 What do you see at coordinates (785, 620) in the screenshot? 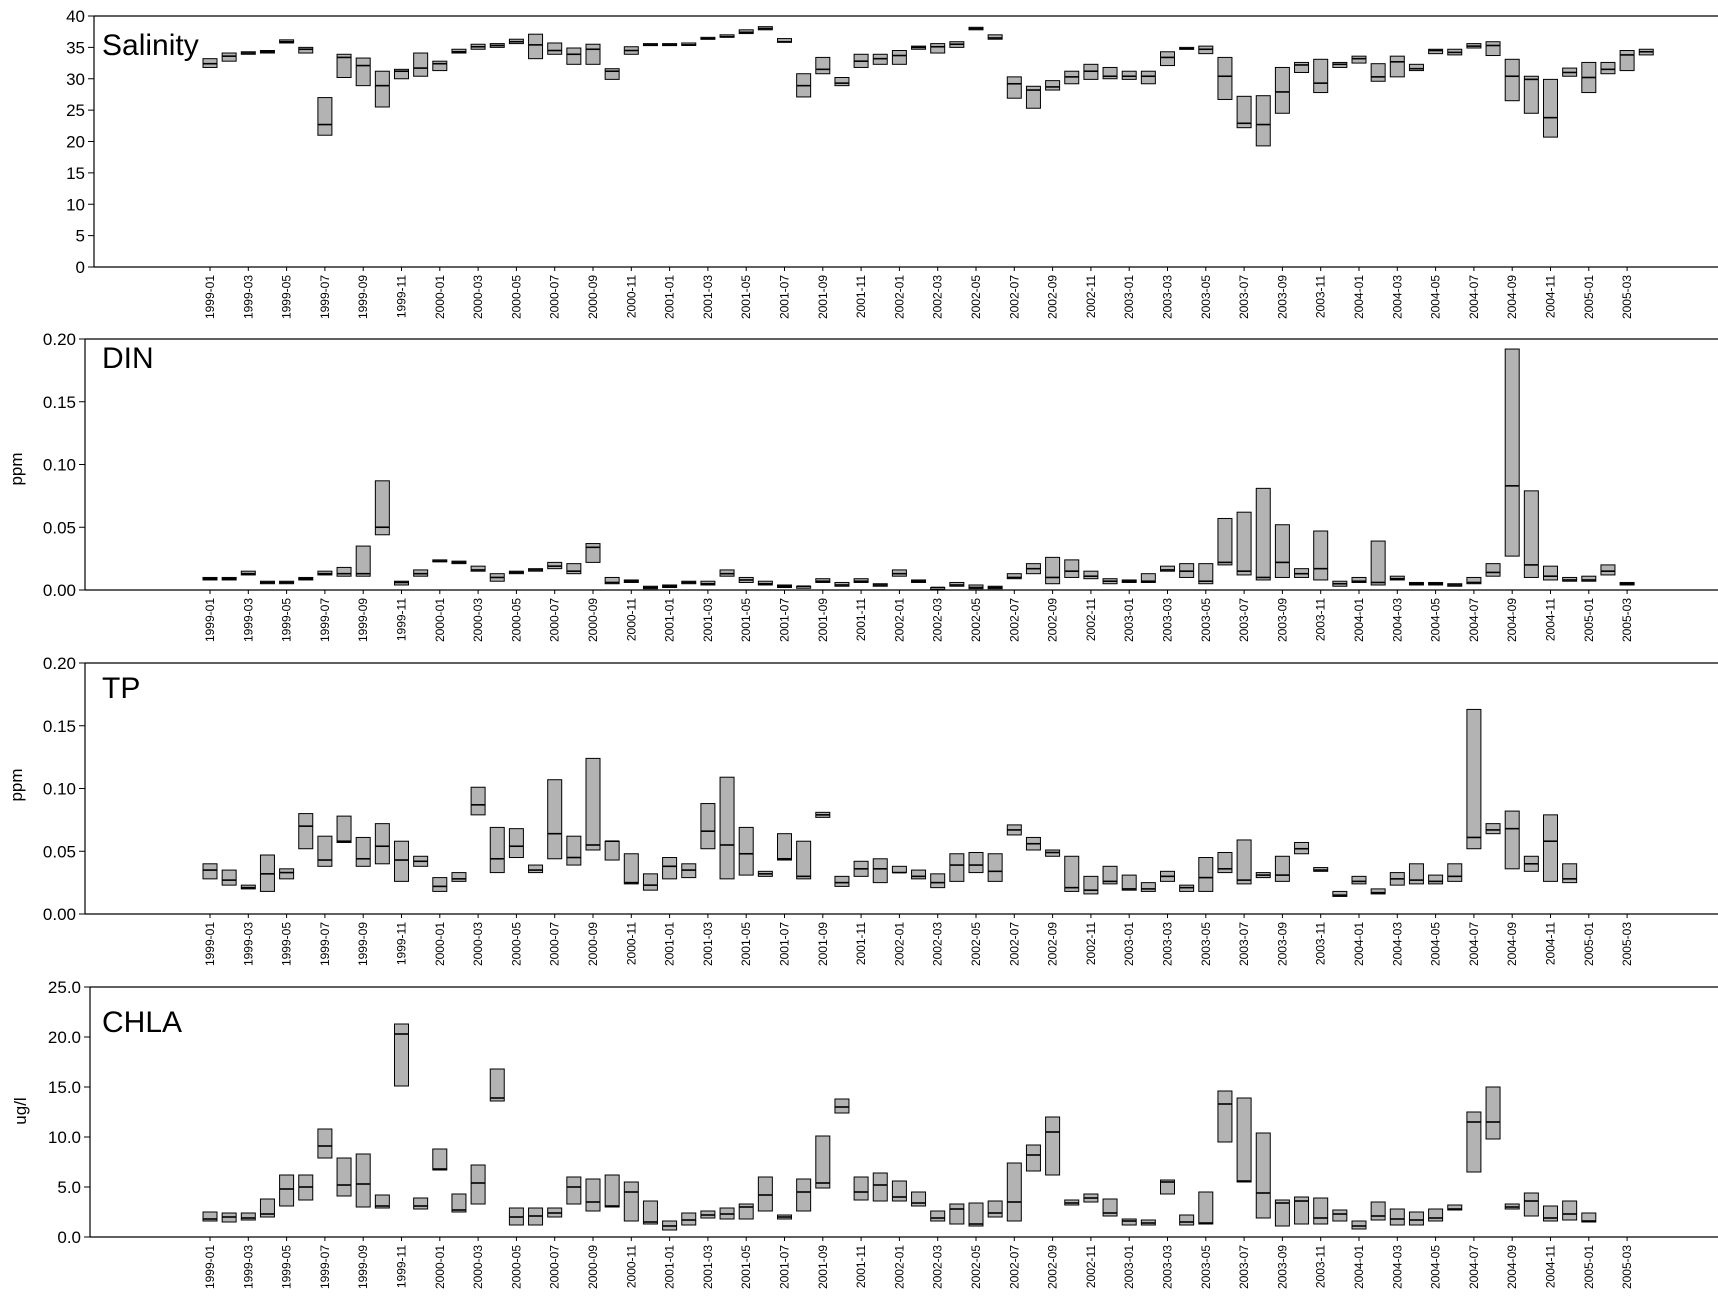
I see `x-tick-label-din: 2001-07` at bounding box center [785, 620].